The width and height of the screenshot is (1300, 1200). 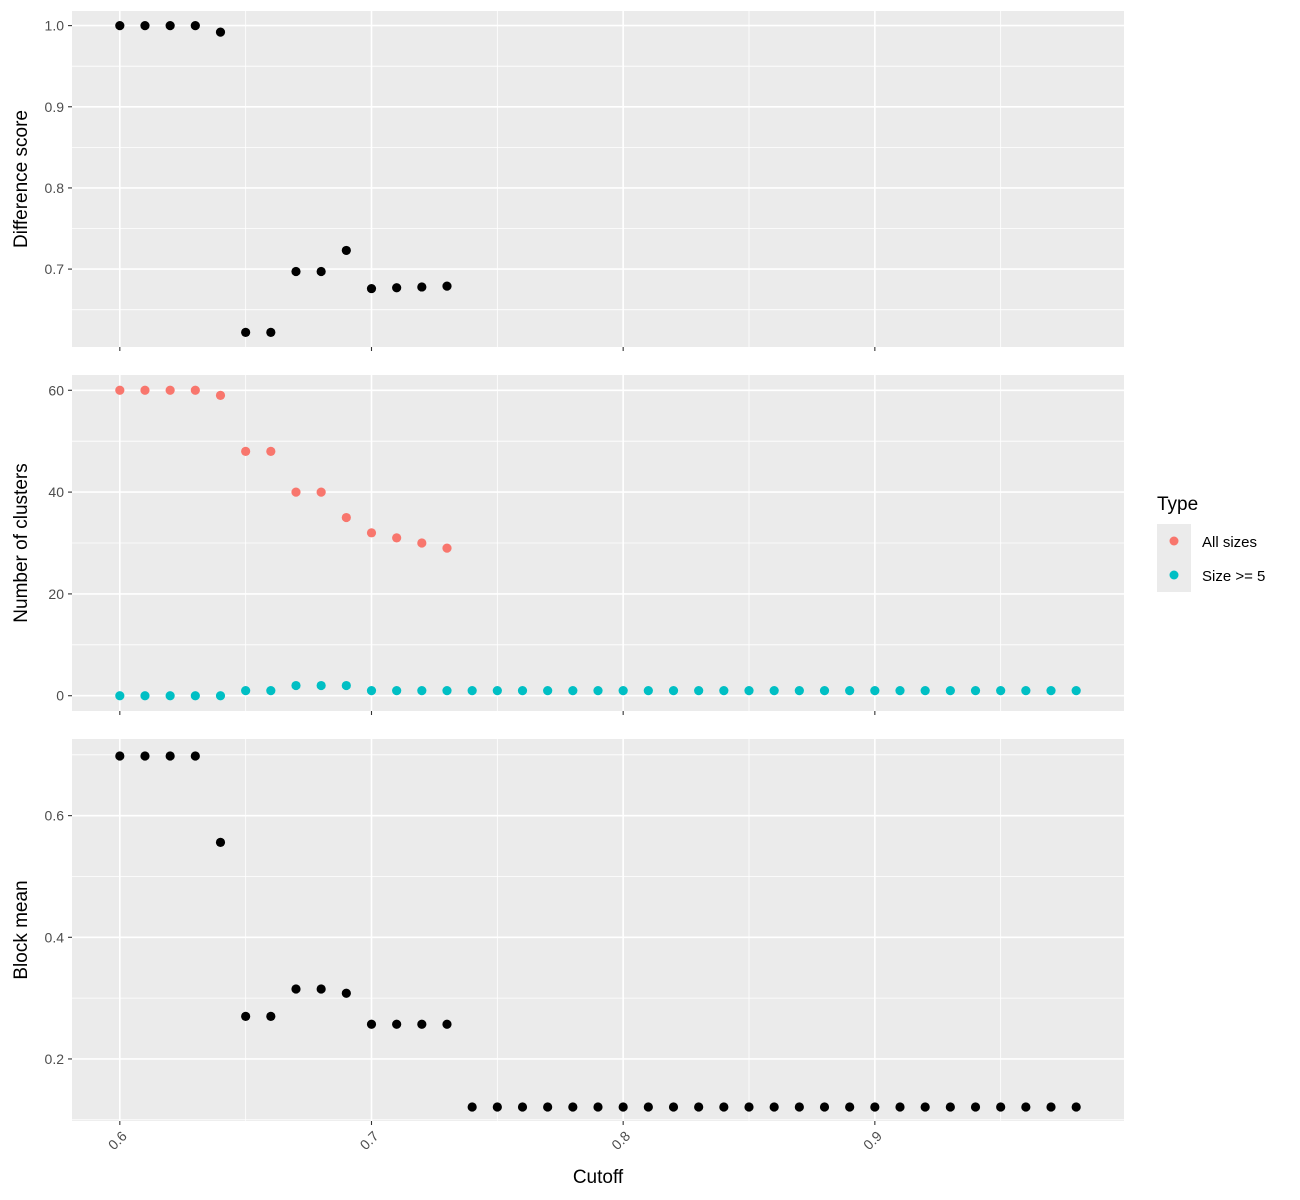 What do you see at coordinates (21, 179) in the screenshot?
I see `y-axis-title: Difference score` at bounding box center [21, 179].